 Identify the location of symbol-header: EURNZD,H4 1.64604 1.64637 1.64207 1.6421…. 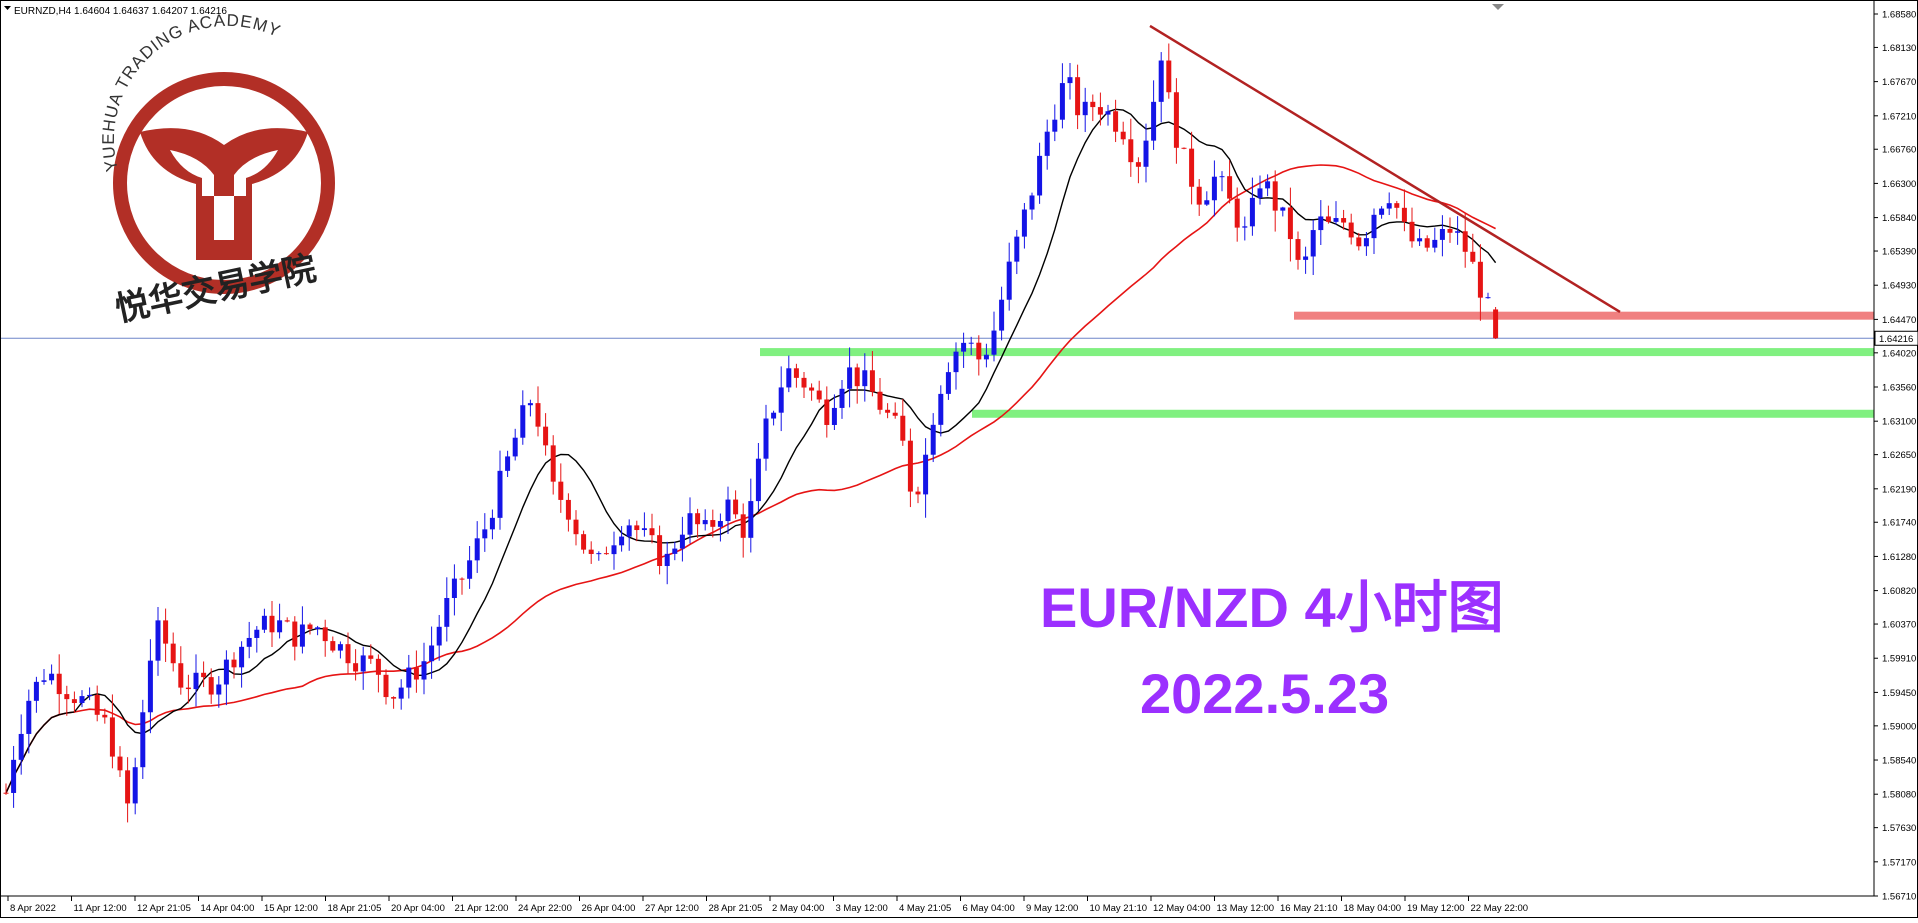
(120, 11).